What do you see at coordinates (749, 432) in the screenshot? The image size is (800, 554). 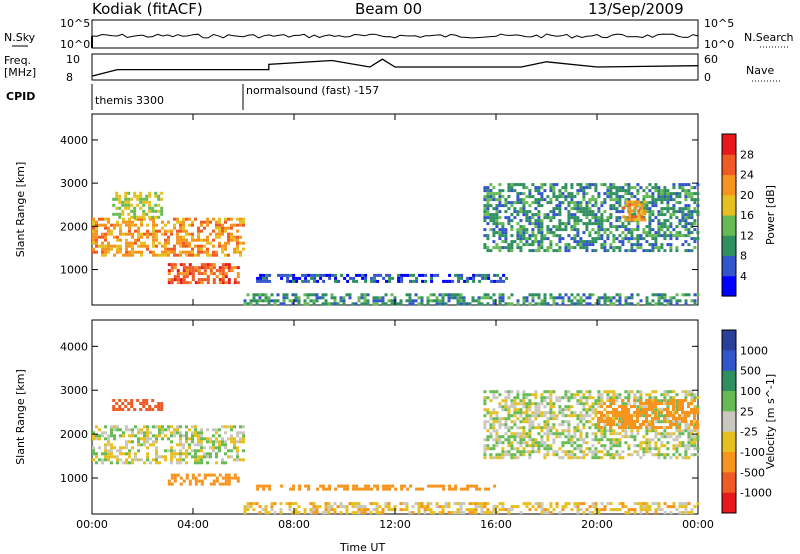 I see `colorbar-tick-label: -25` at bounding box center [749, 432].